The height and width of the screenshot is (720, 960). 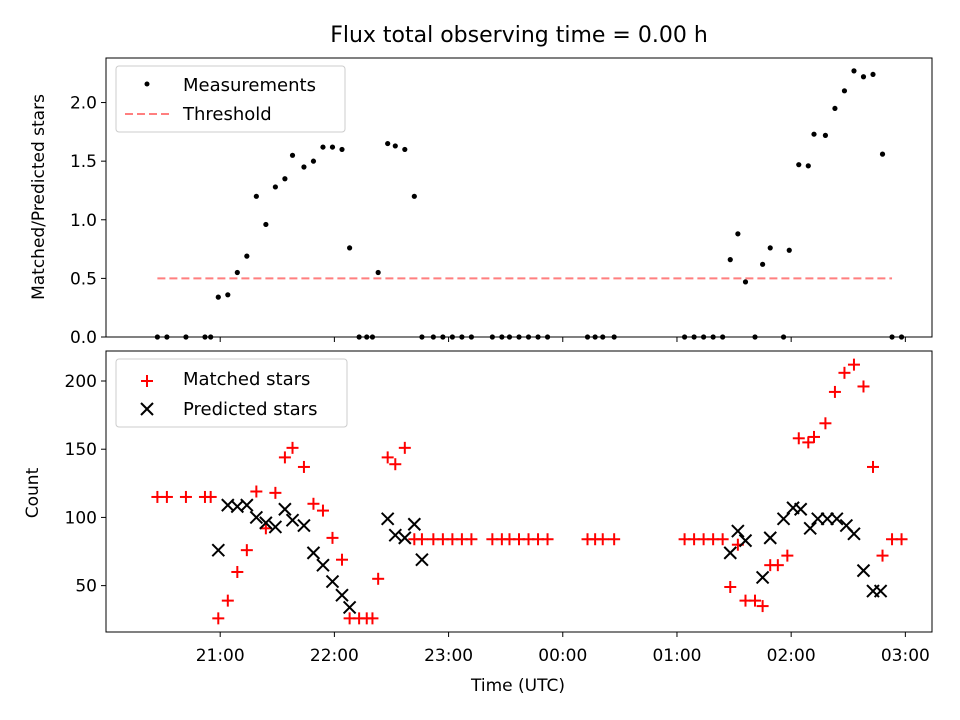 I want to click on ratio-y-tick-label: 1.0, so click(x=83, y=221).